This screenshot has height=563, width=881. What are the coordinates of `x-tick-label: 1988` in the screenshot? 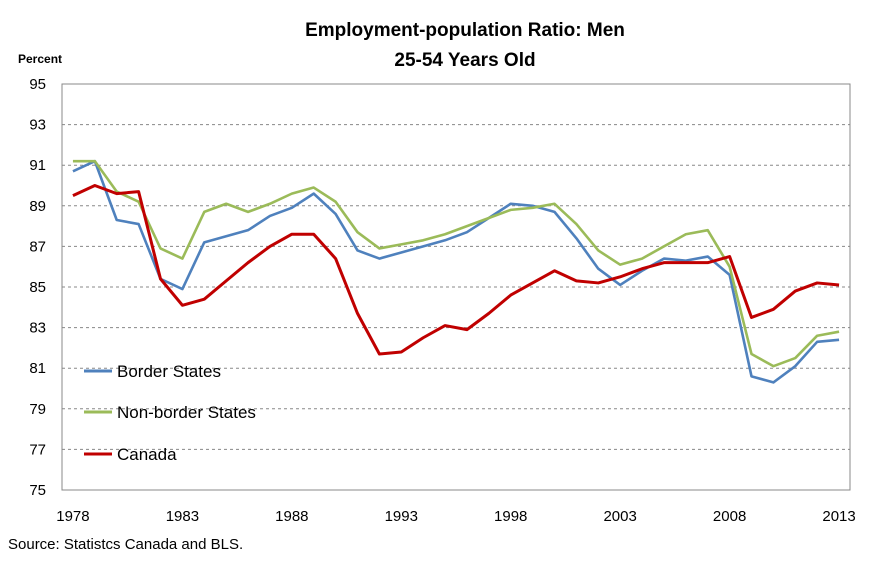 It's located at (291, 516).